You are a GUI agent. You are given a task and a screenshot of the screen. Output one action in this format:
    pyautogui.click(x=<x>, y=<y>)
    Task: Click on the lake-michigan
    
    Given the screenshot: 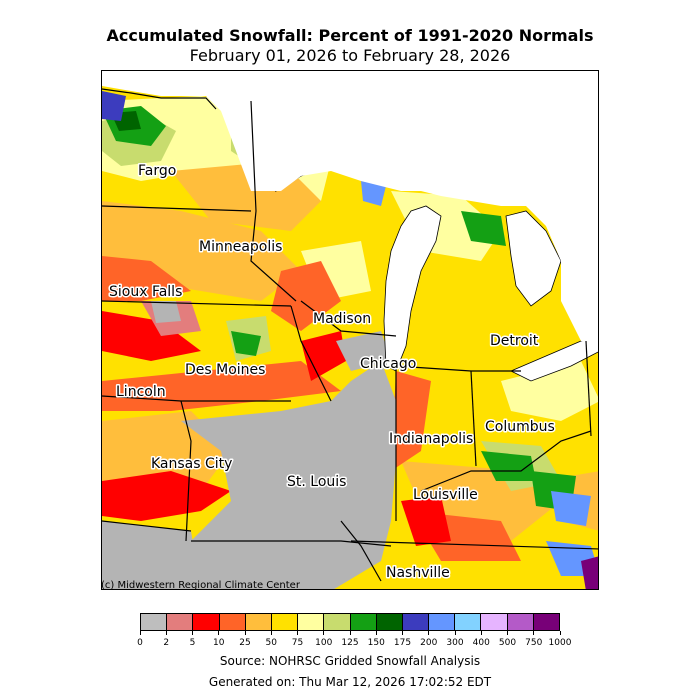 What is the action you would take?
    pyautogui.click(x=412, y=288)
    